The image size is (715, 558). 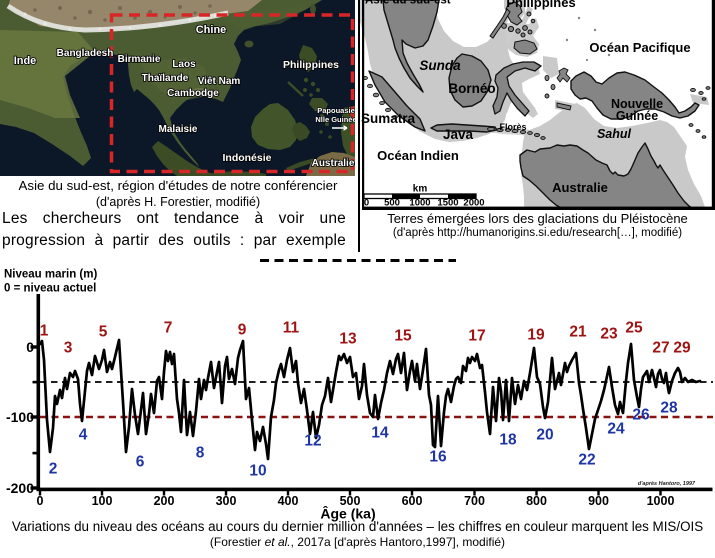 I want to click on svg-text: 900, so click(x=598, y=501).